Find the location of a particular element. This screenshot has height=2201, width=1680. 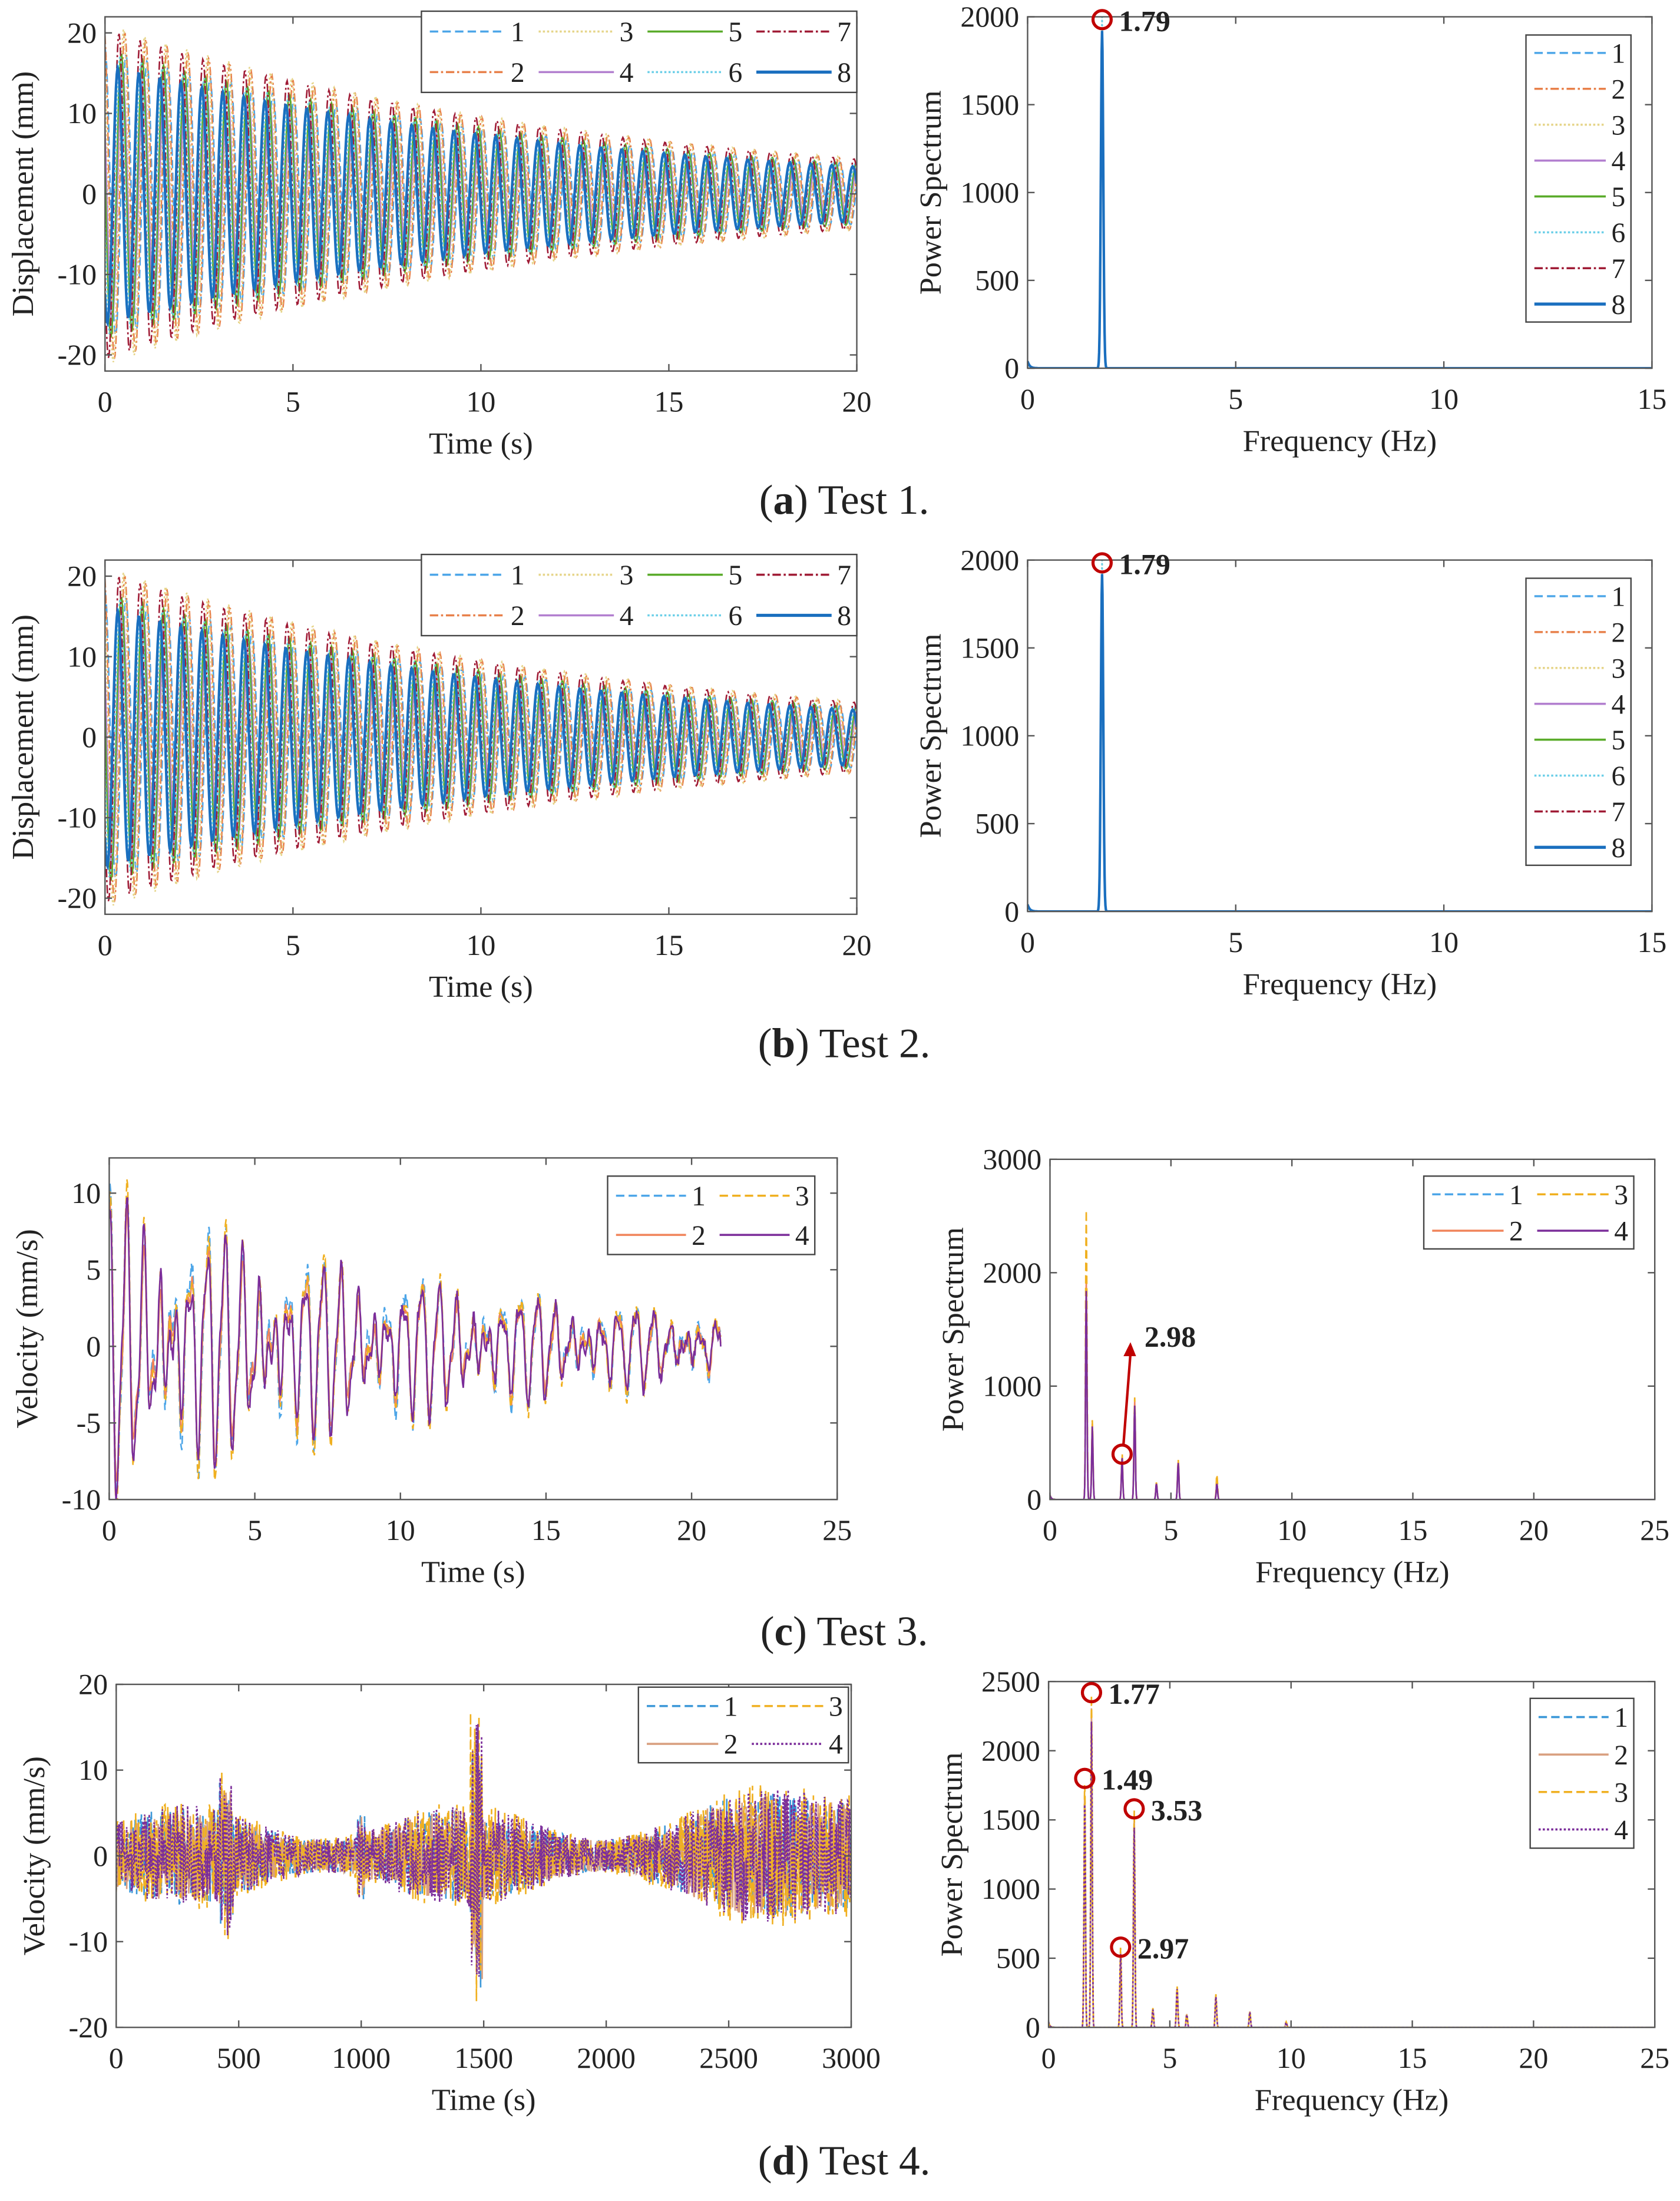

caption-text: Test 3. is located at coordinates (867, 1631).